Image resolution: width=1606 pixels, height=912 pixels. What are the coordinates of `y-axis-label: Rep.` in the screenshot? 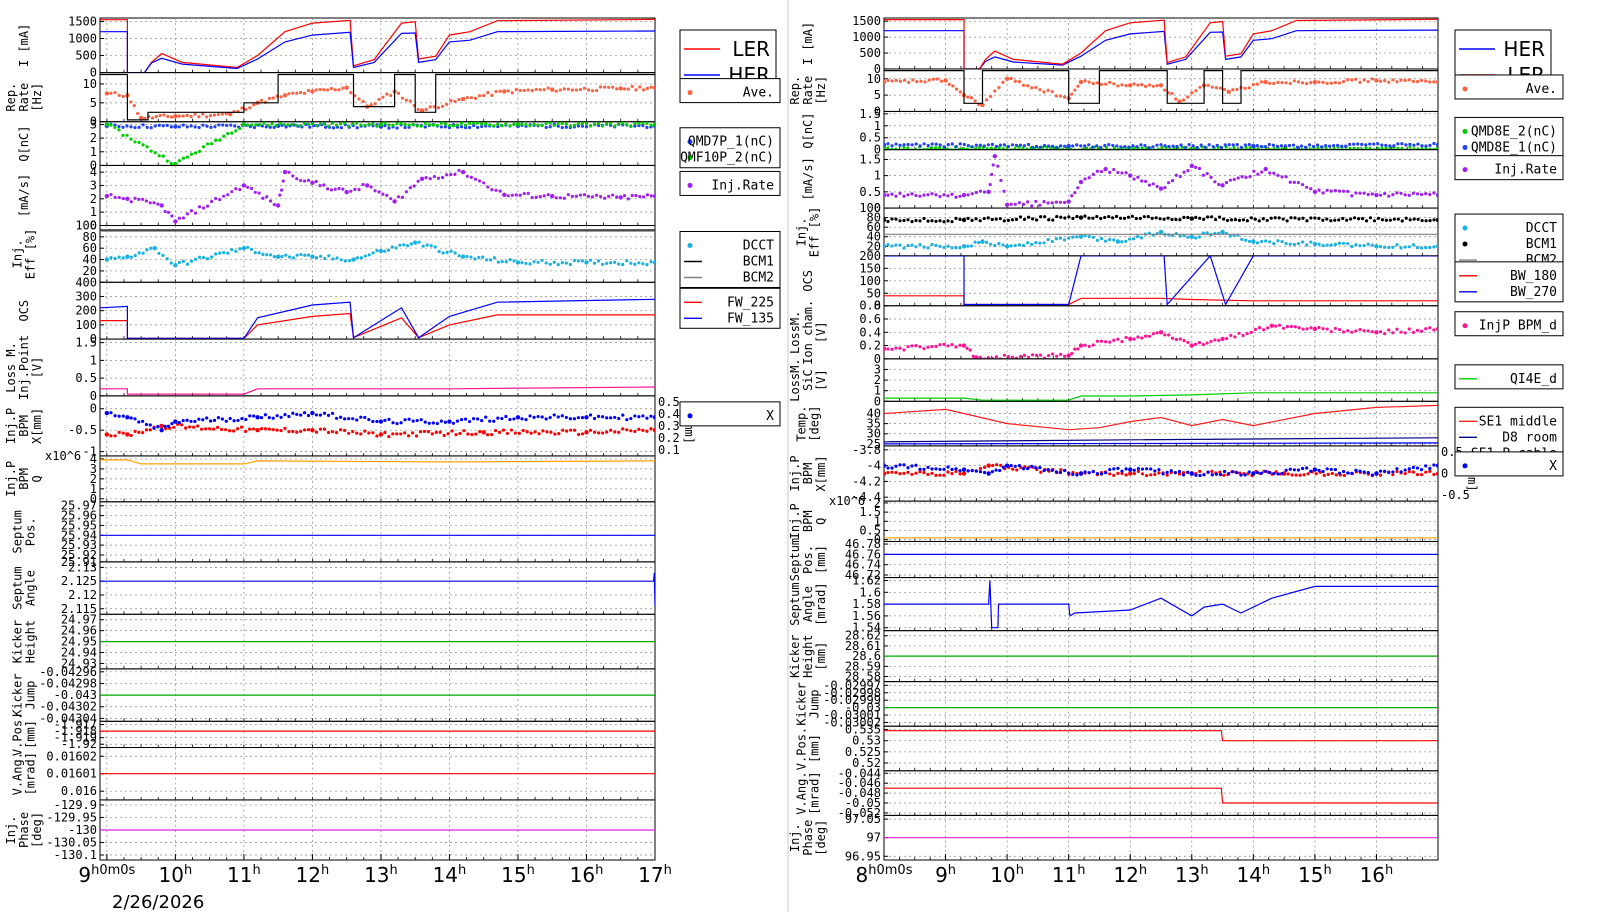 It's located at (795, 90).